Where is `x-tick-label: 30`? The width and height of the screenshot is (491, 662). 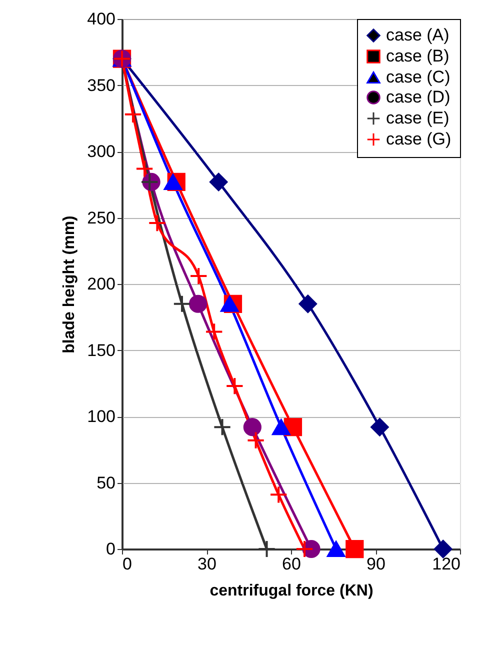
x-tick-label: 30 is located at coordinates (207, 564).